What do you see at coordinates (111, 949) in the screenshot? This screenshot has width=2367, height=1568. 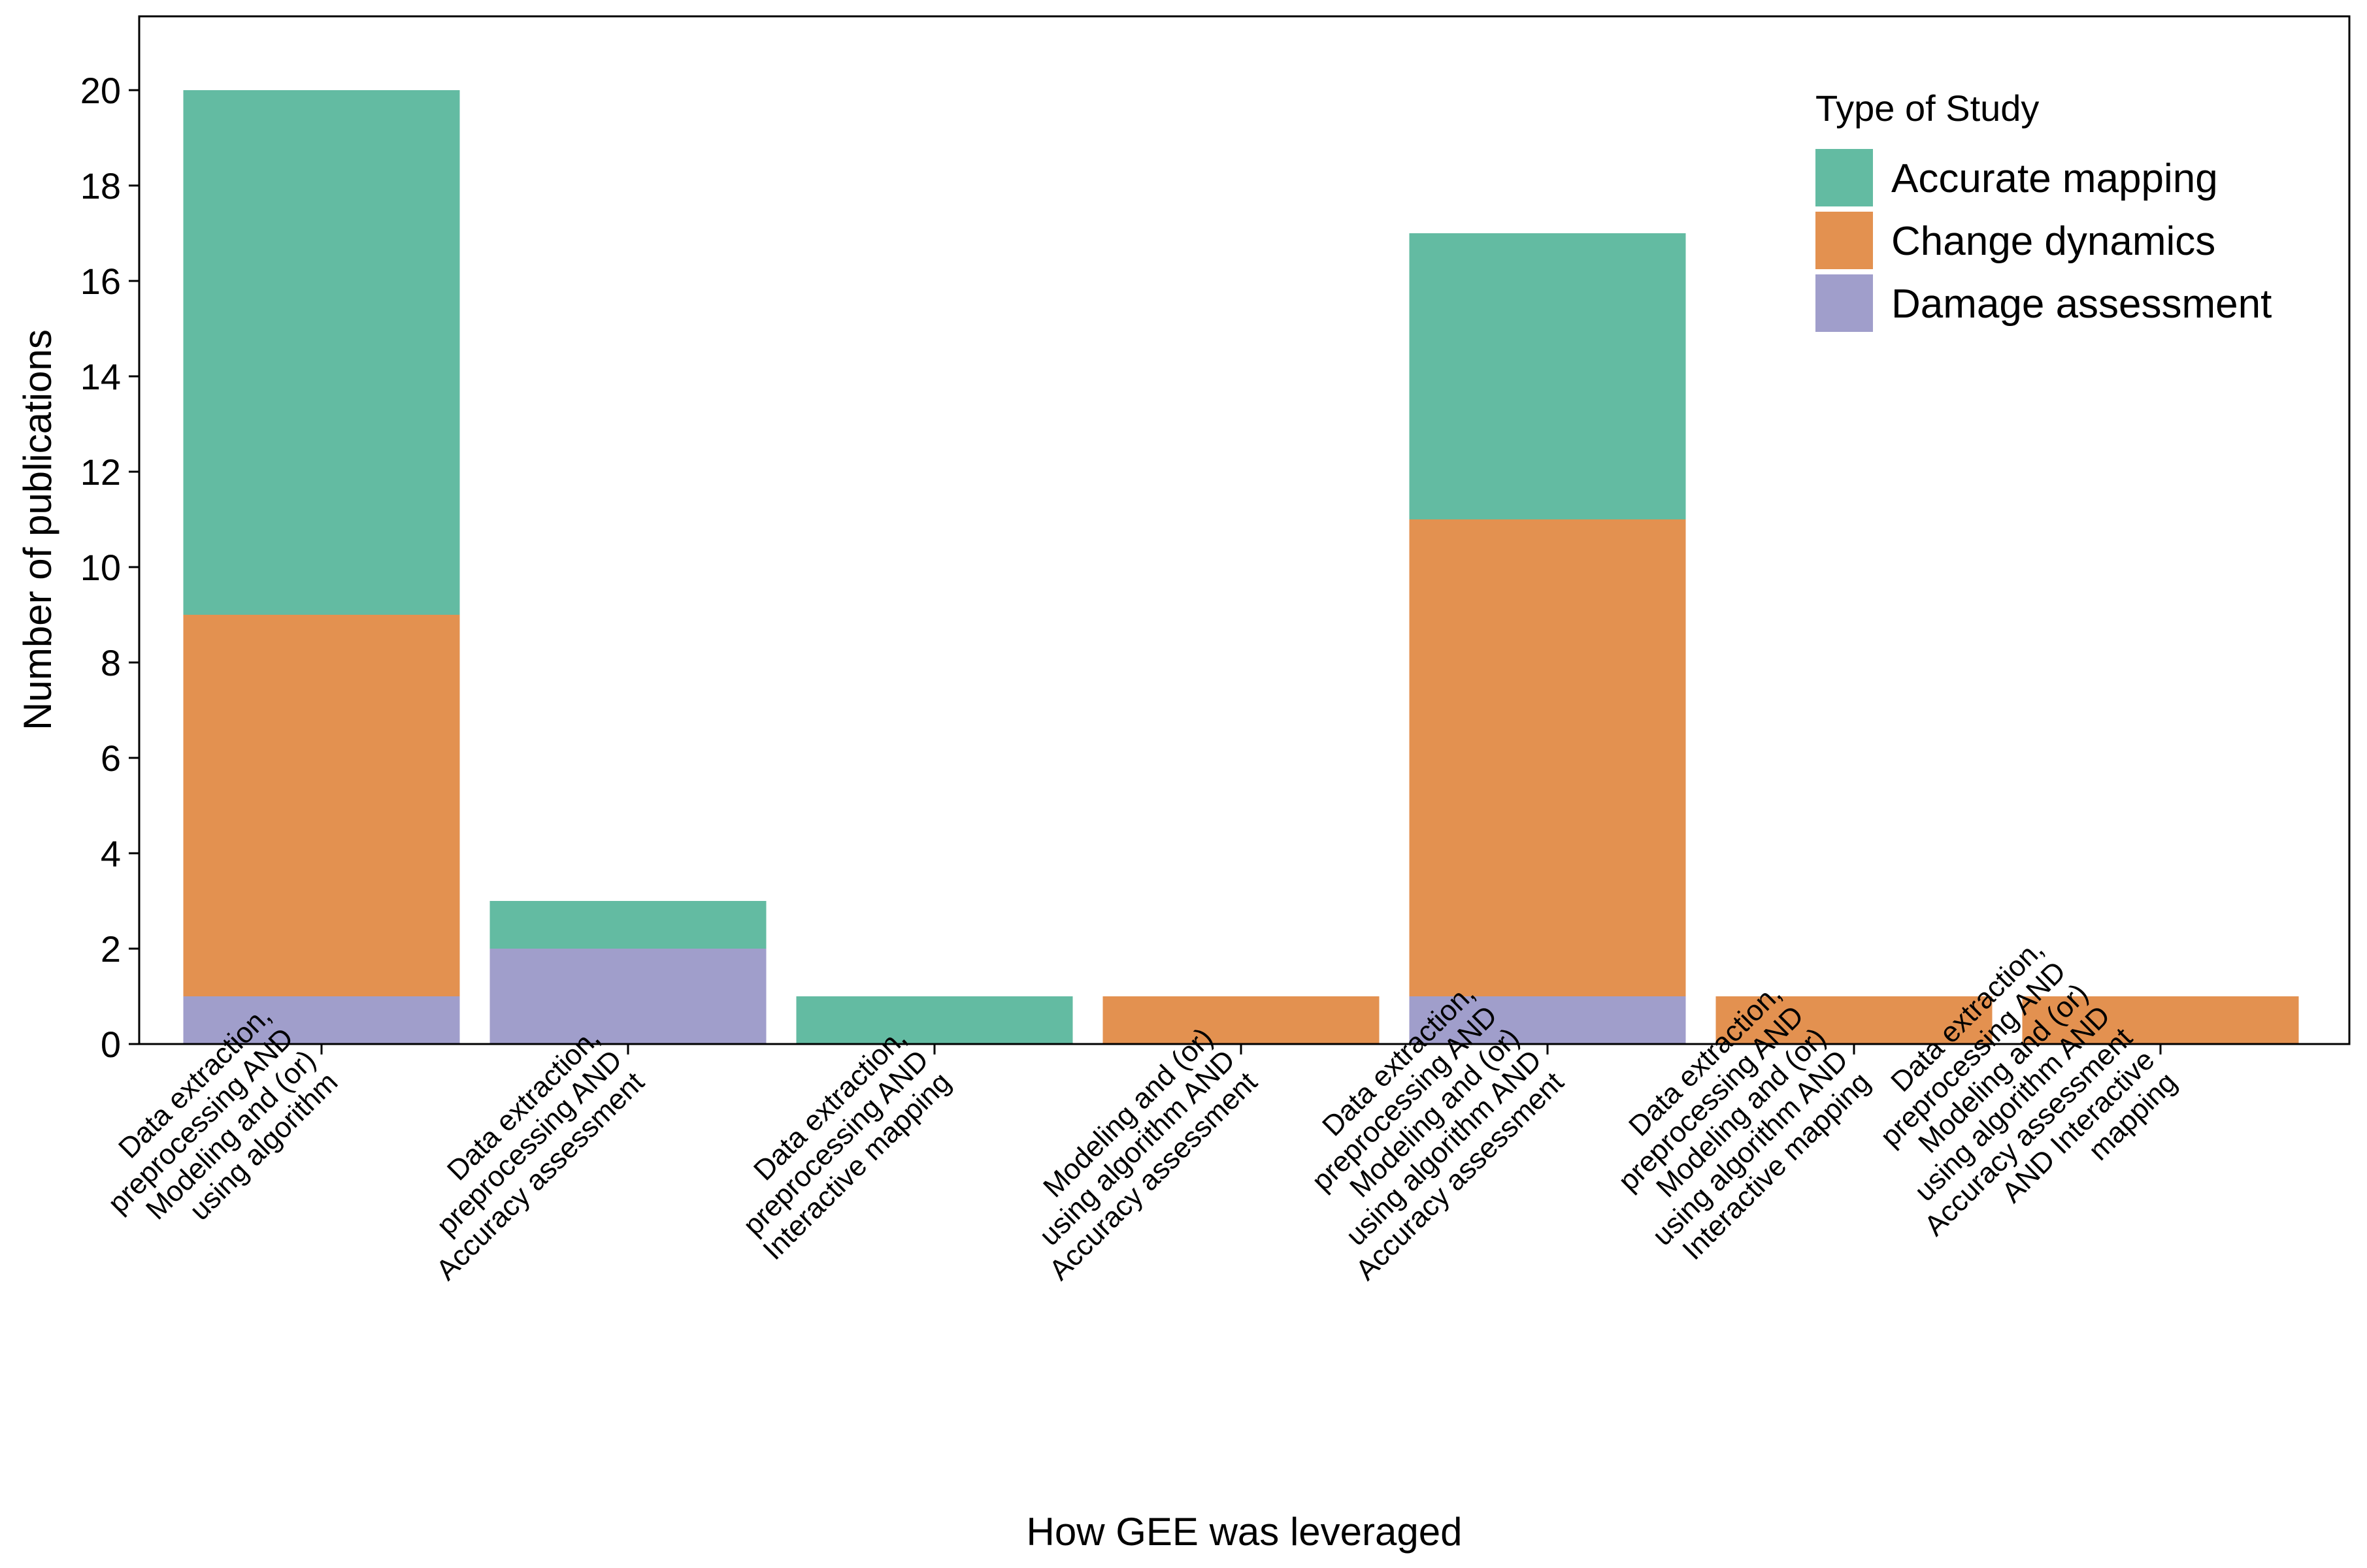 I see `y-tick-label: 2` at bounding box center [111, 949].